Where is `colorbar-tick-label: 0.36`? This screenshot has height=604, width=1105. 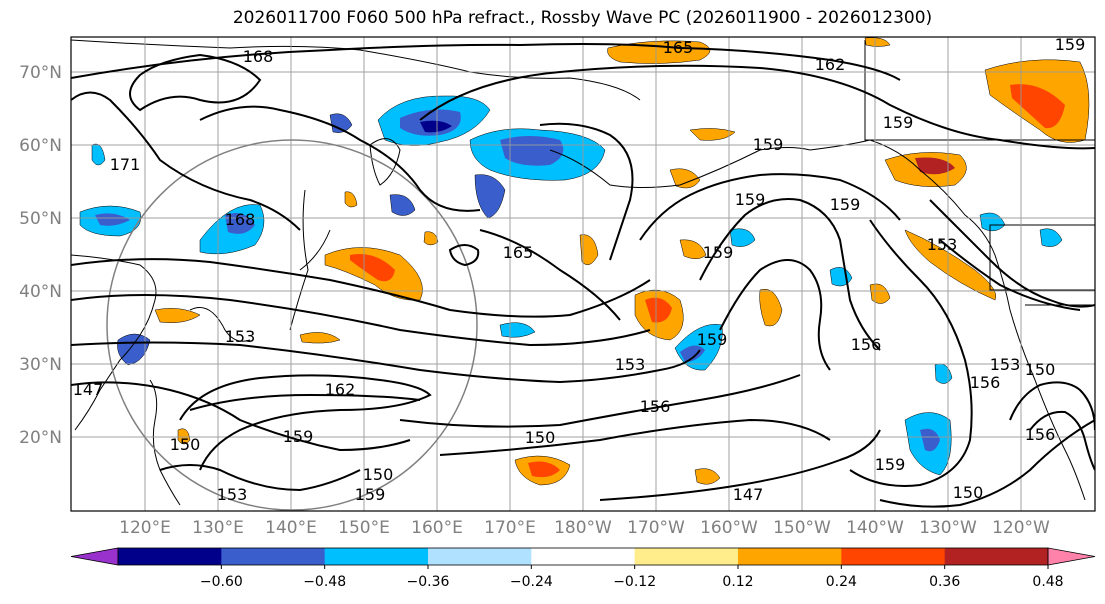 colorbar-tick-label: 0.36 is located at coordinates (944, 582).